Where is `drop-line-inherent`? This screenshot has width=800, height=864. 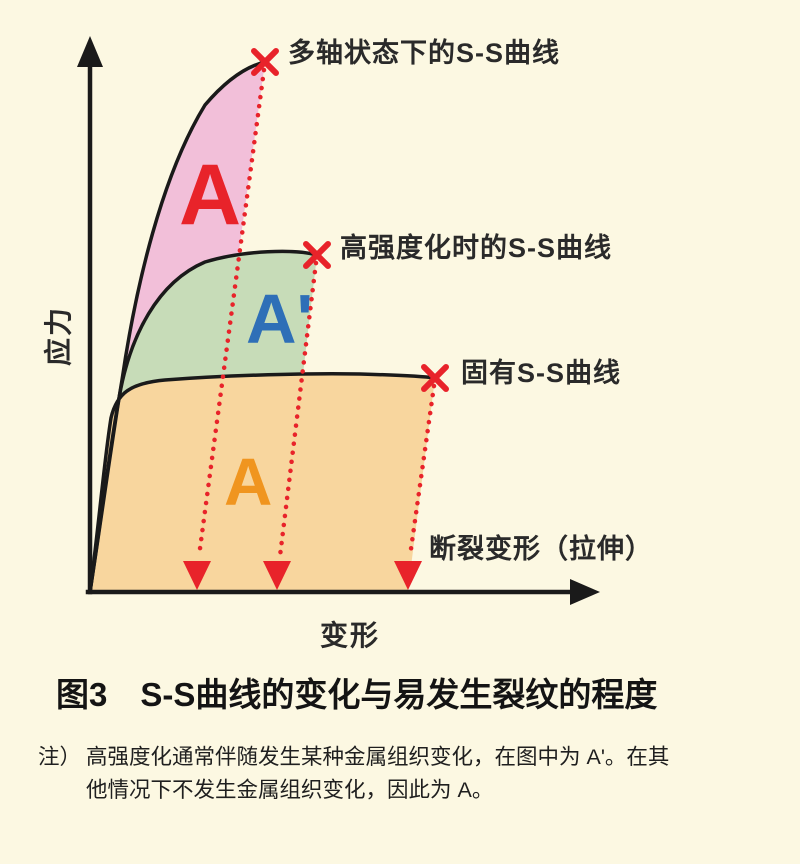 drop-line-inherent is located at coordinates (422, 471).